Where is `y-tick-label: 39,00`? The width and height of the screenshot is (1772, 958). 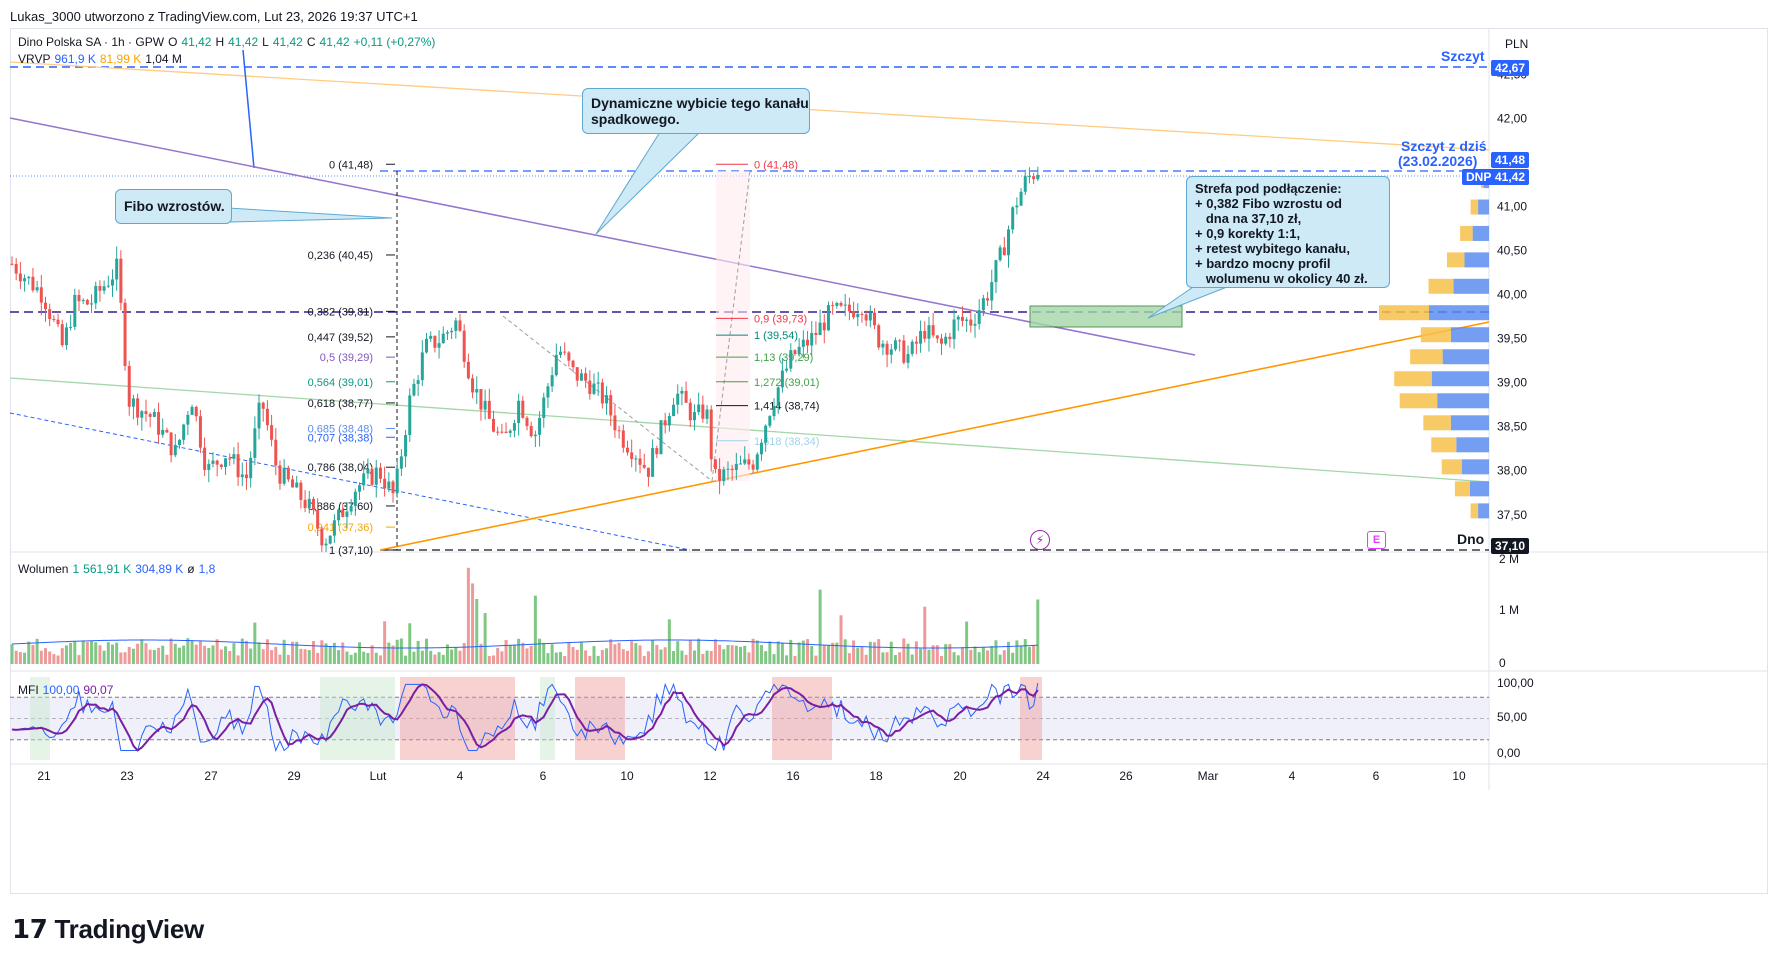 y-tick-label: 39,00 is located at coordinates (1512, 383).